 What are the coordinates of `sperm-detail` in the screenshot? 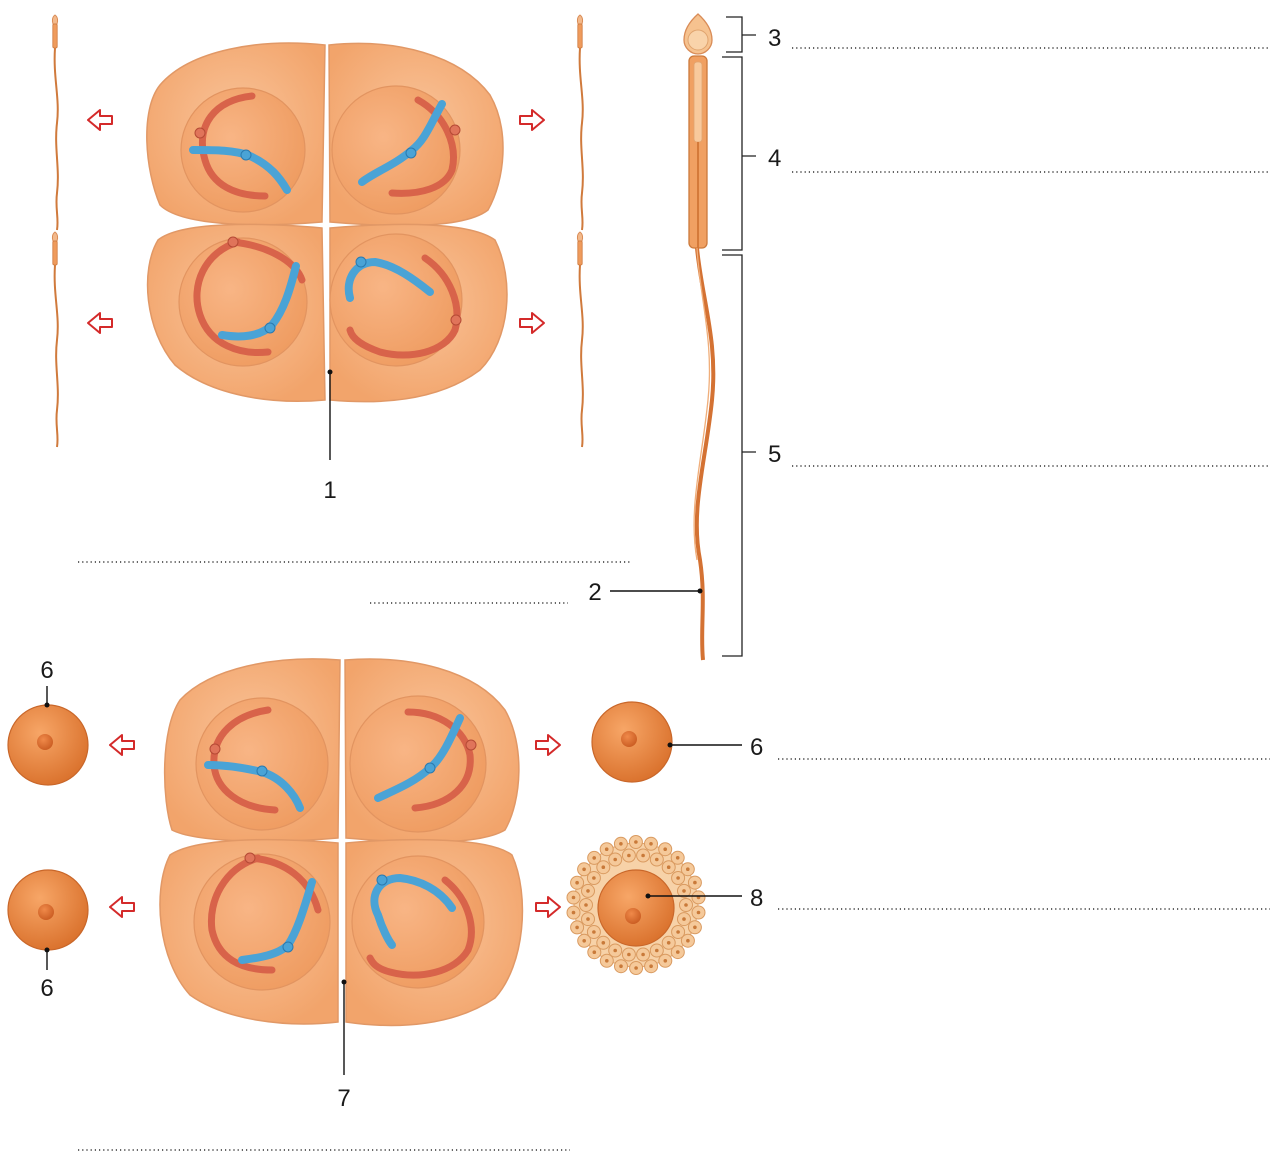 It's located at (699, 337).